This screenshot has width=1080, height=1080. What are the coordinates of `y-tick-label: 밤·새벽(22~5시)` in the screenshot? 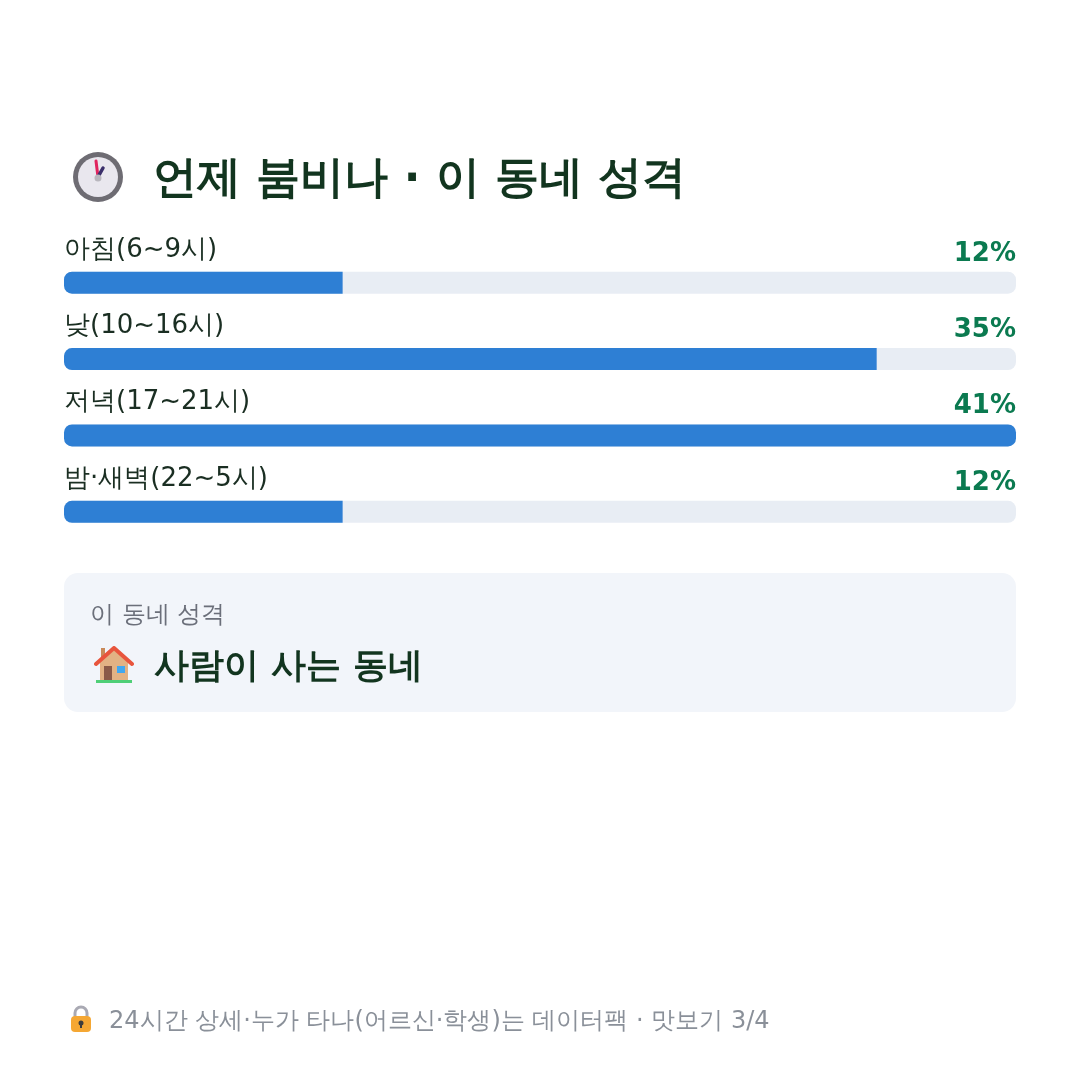 It's located at (166, 476).